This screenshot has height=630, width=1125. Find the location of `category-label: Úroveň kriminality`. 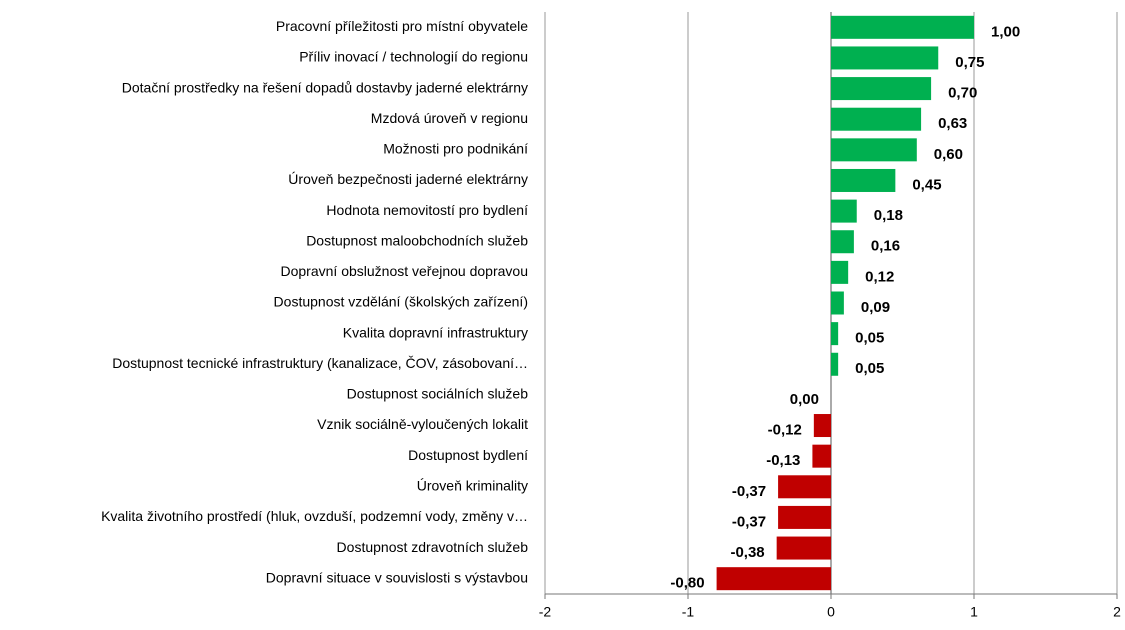

category-label: Úroveň kriminality is located at coordinates (472, 485).